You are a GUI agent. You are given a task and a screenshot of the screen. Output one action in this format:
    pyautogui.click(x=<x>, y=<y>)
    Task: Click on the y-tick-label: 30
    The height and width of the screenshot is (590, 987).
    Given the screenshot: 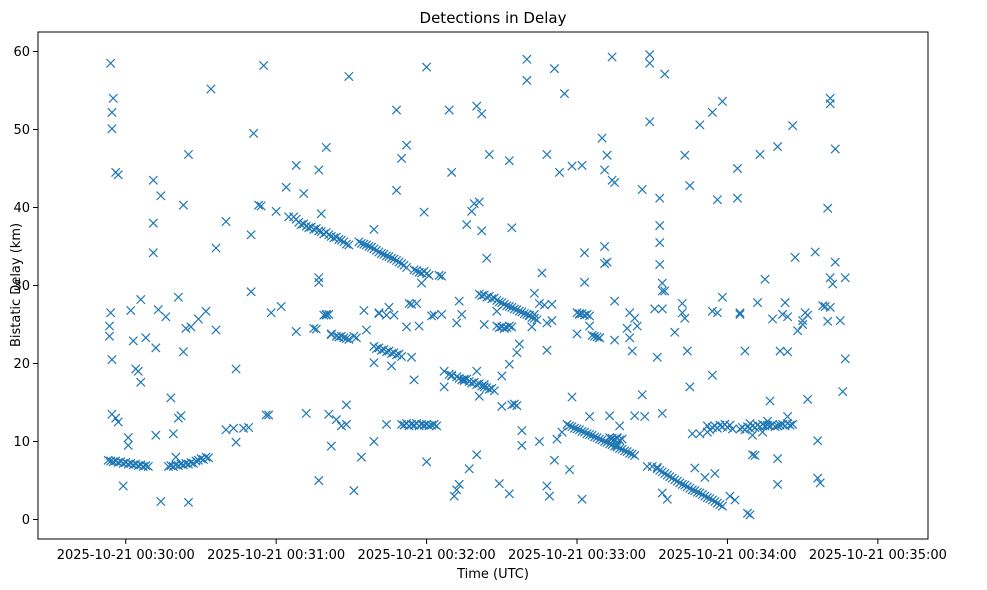 What is the action you would take?
    pyautogui.click(x=21, y=286)
    